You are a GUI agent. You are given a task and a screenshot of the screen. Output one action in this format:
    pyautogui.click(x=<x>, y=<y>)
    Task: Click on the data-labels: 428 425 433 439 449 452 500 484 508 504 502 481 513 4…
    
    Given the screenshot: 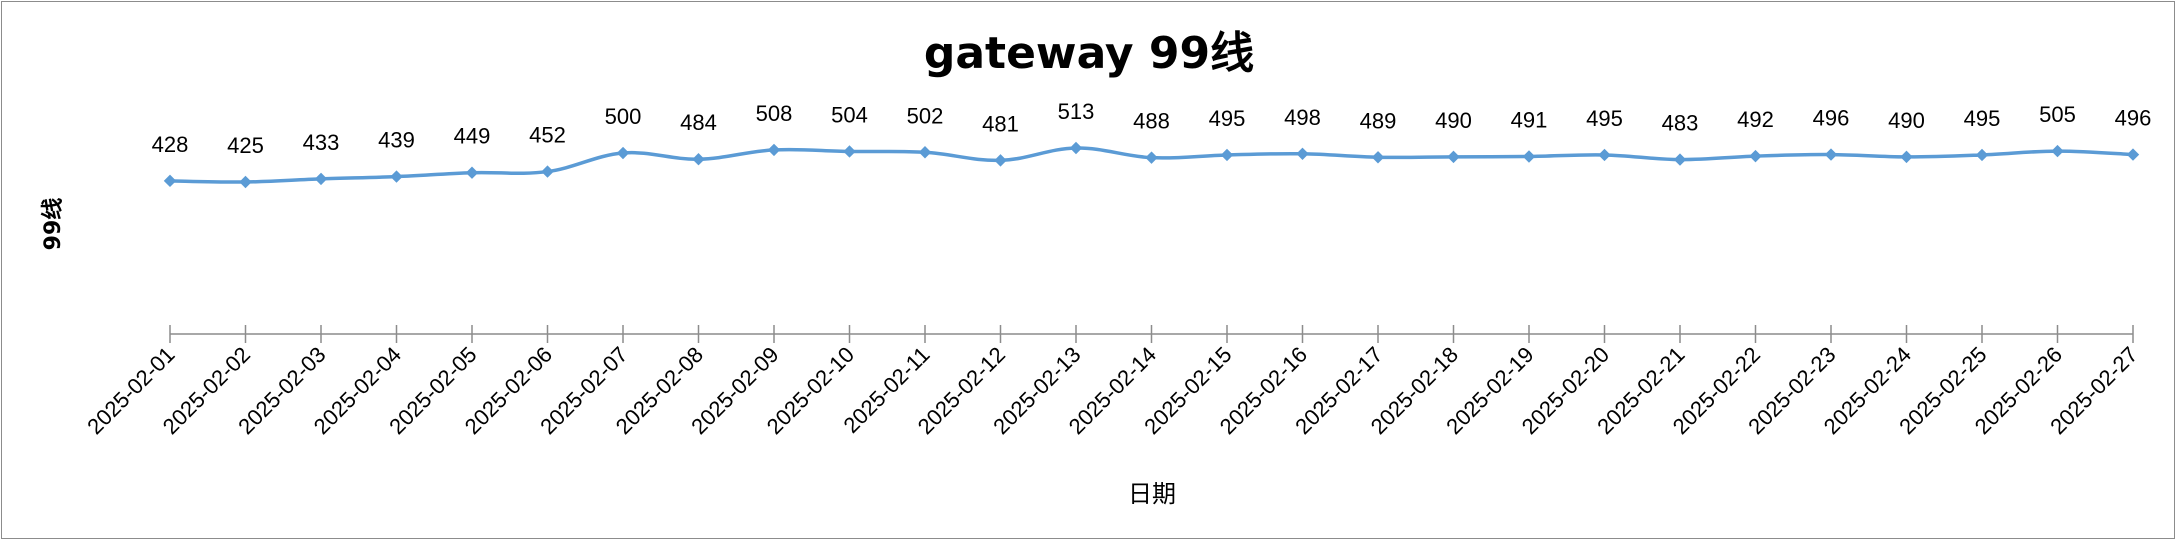 What is the action you would take?
    pyautogui.click(x=1152, y=128)
    